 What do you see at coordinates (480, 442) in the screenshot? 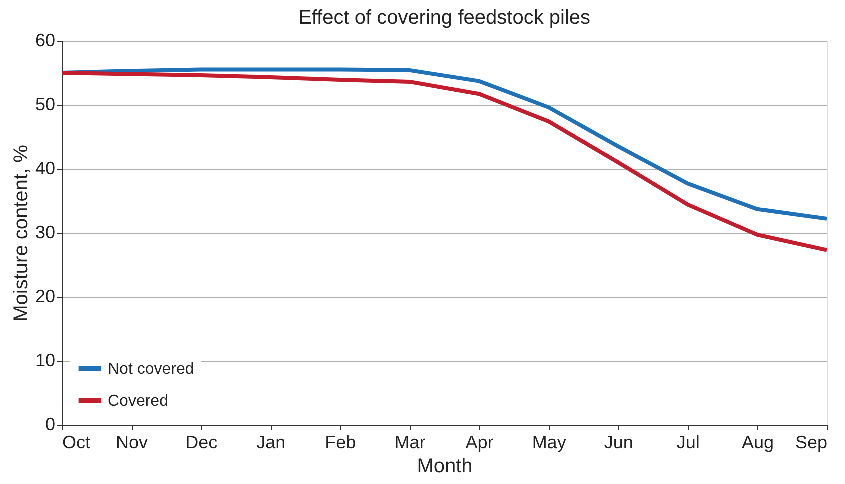
I see `x-tick-label: Apr` at bounding box center [480, 442].